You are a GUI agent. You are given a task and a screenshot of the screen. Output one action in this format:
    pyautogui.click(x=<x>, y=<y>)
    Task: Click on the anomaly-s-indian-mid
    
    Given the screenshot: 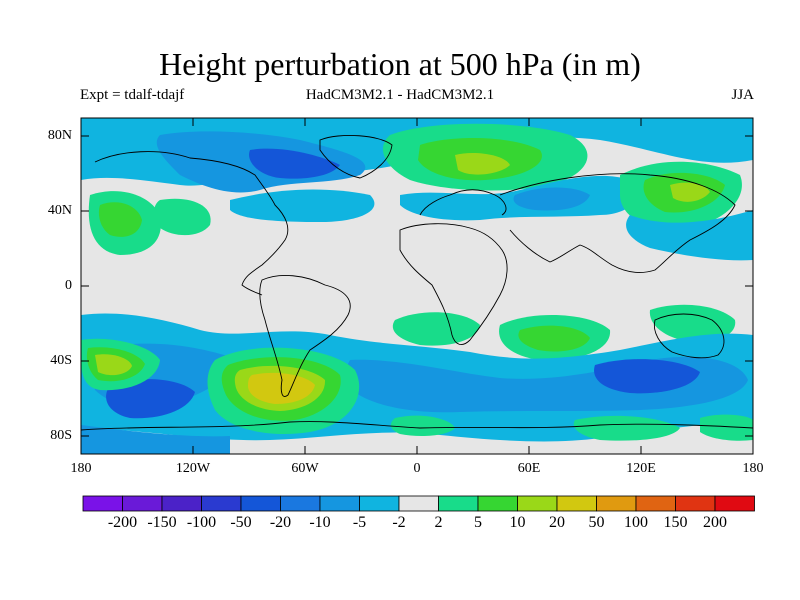 What is the action you would take?
    pyautogui.click(x=554, y=338)
    